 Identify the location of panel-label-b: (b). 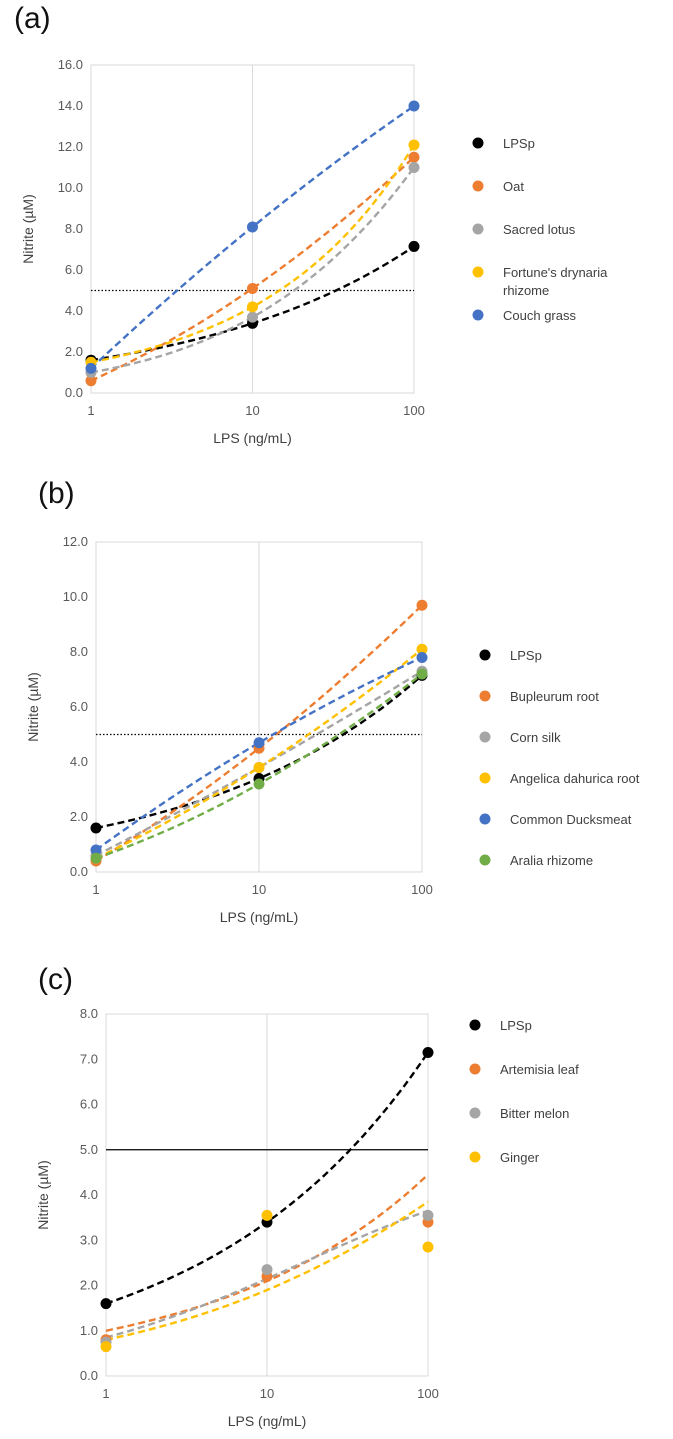
(56, 493).